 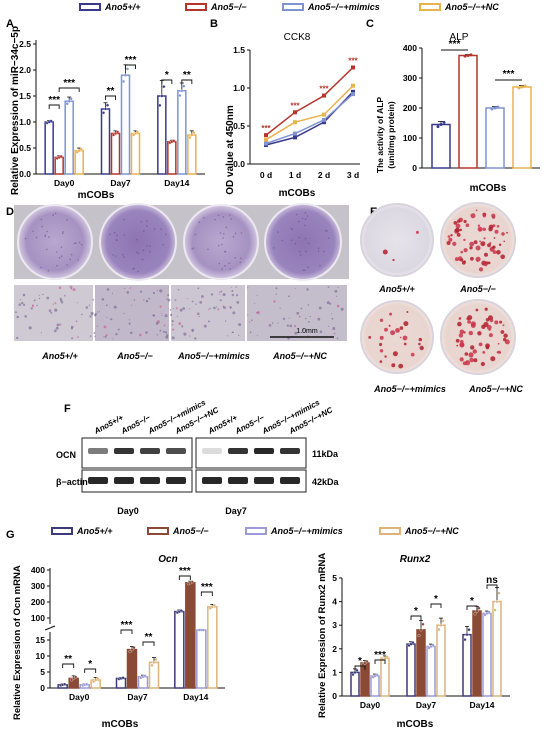 What do you see at coordinates (488, 188) in the screenshot?
I see `panel-c-xlabel: mCOBs` at bounding box center [488, 188].